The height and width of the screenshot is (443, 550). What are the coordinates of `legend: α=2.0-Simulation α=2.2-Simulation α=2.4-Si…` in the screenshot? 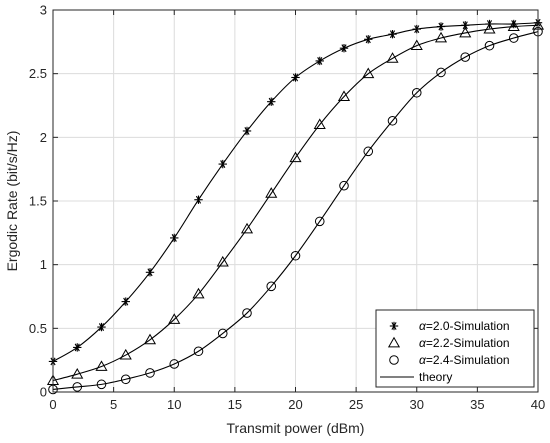 It's located at (455, 348).